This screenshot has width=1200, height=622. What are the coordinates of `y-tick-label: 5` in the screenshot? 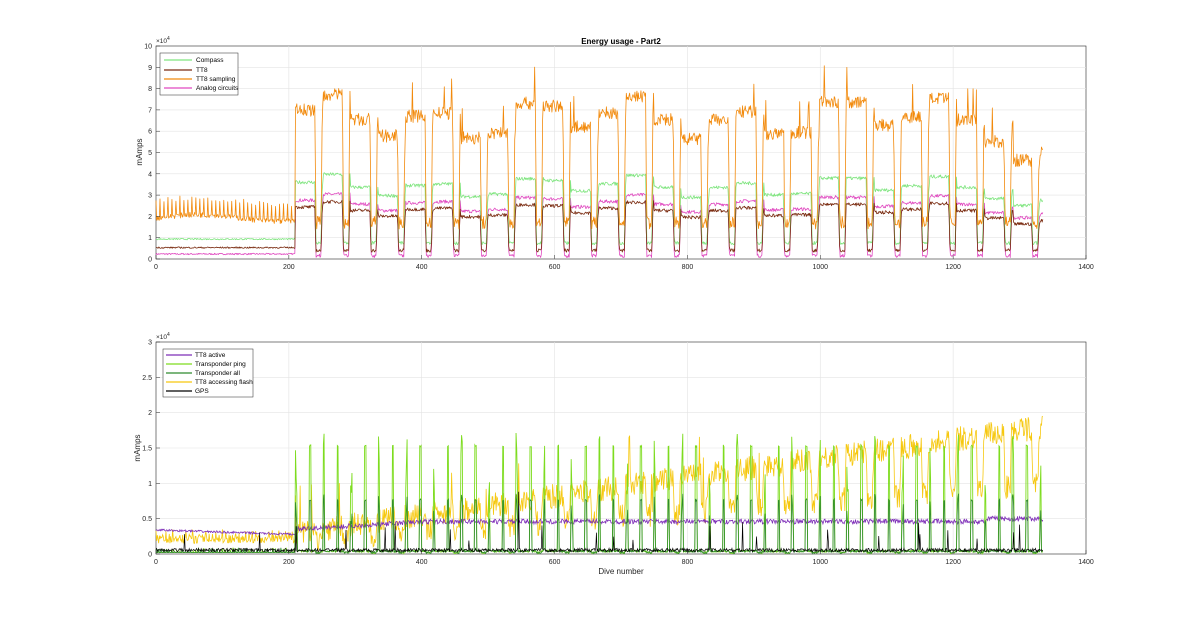 It's located at (150, 153).